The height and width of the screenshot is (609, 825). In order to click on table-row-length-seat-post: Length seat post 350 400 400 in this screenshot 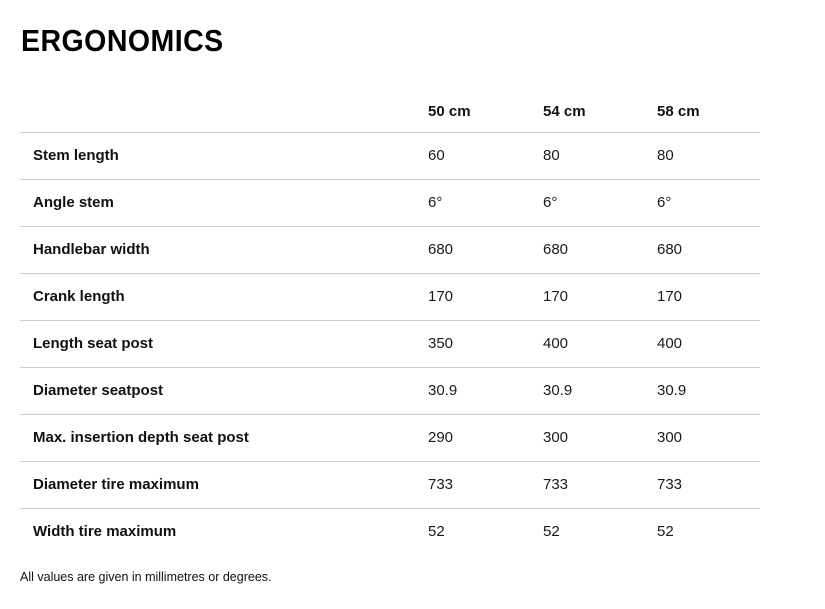, I will do `click(390, 343)`.